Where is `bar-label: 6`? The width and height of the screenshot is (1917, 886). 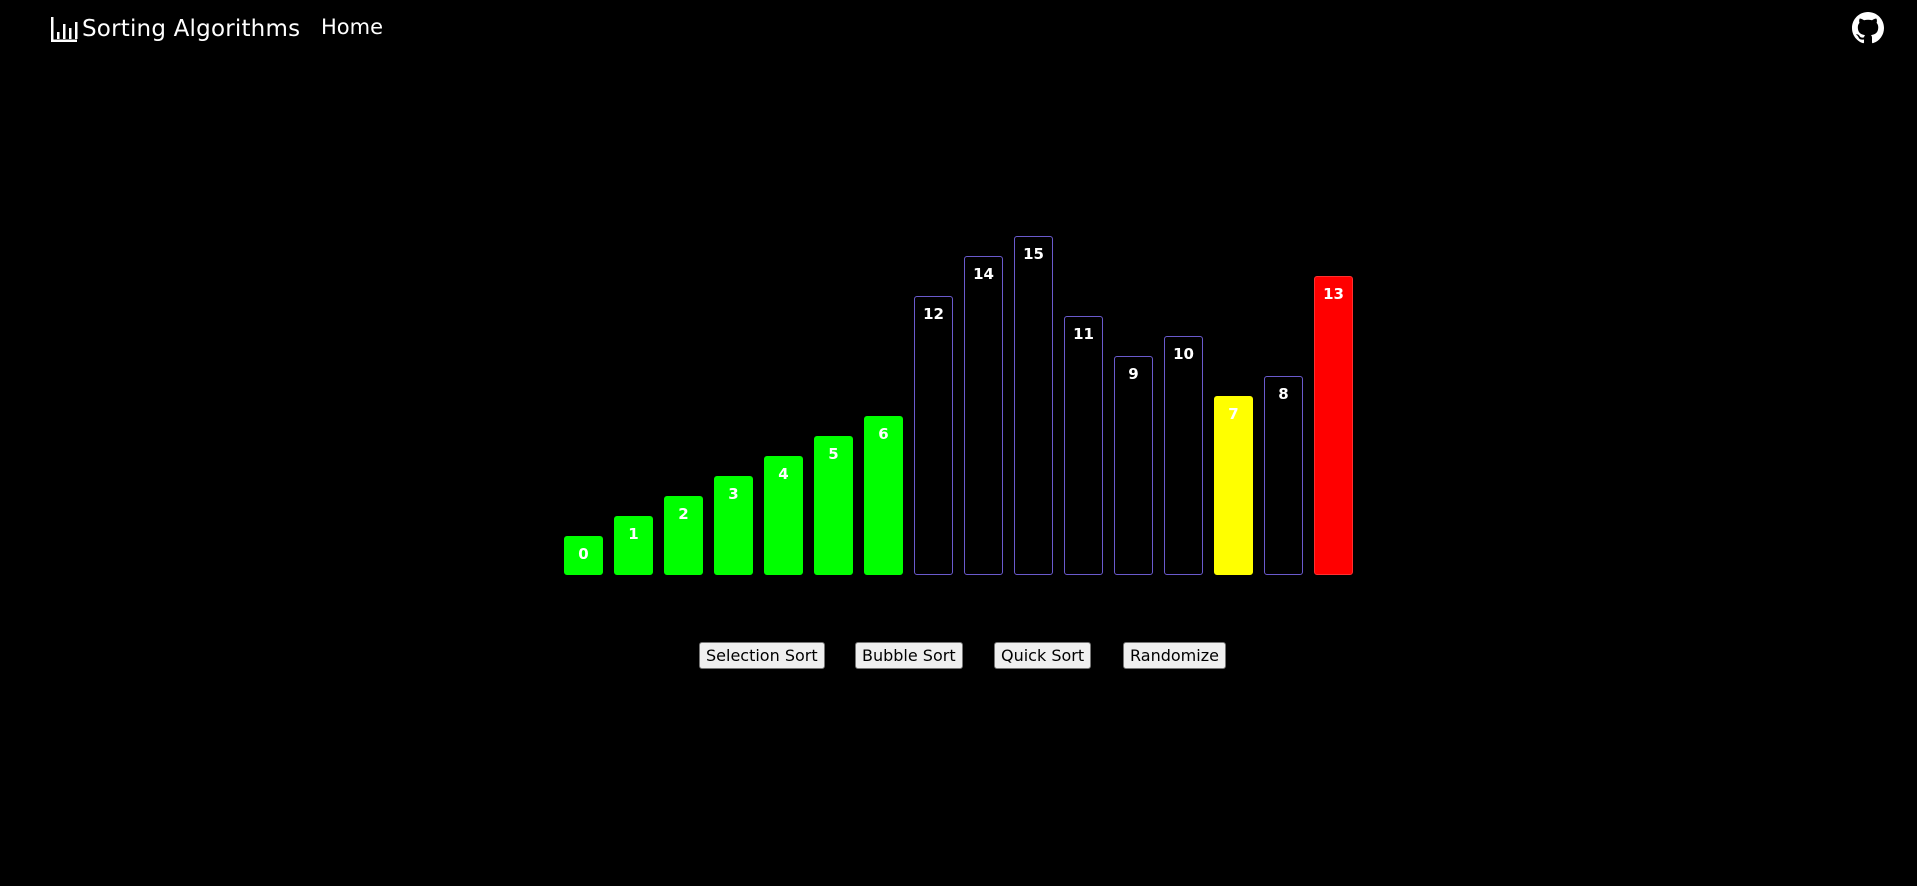
bar-label: 6 is located at coordinates (883, 434).